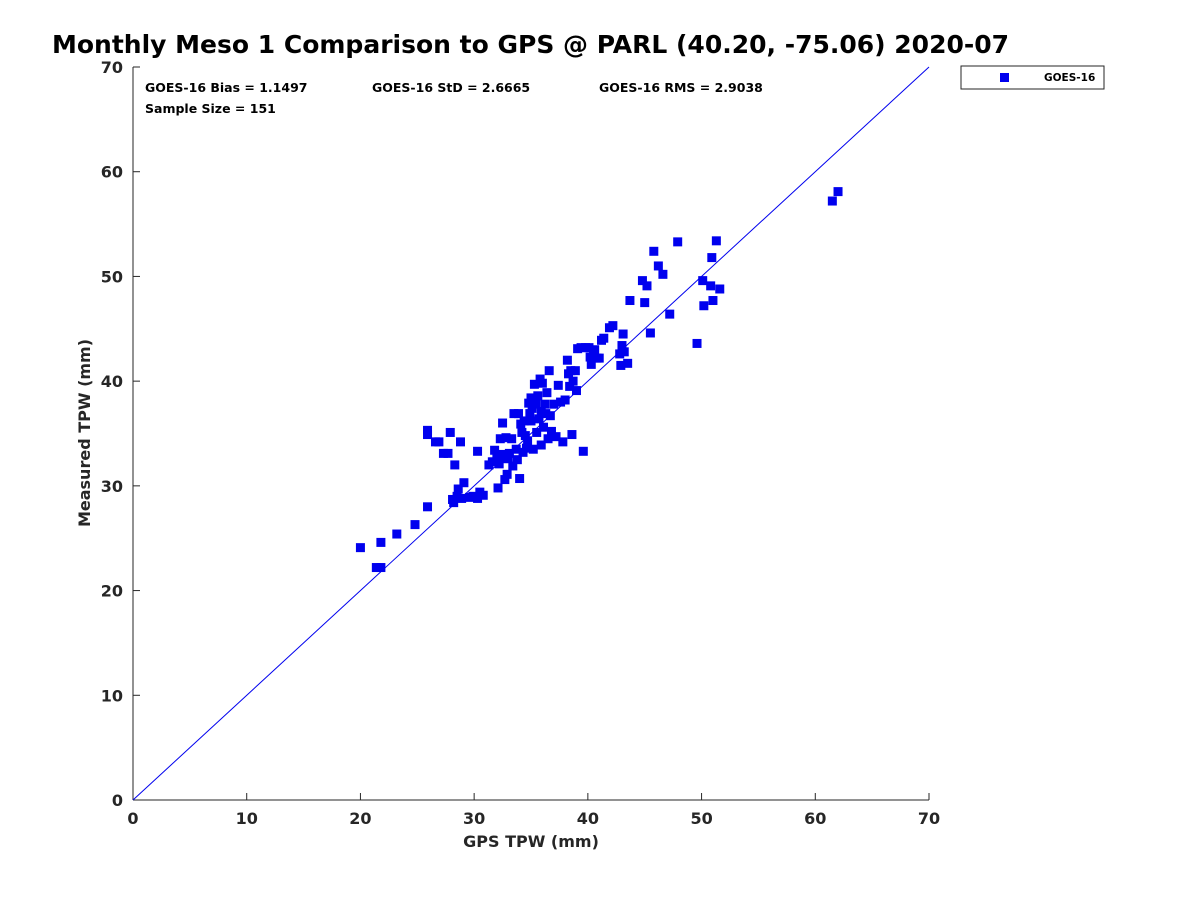  What do you see at coordinates (112, 67) in the screenshot?
I see `y-tick-label: 70` at bounding box center [112, 67].